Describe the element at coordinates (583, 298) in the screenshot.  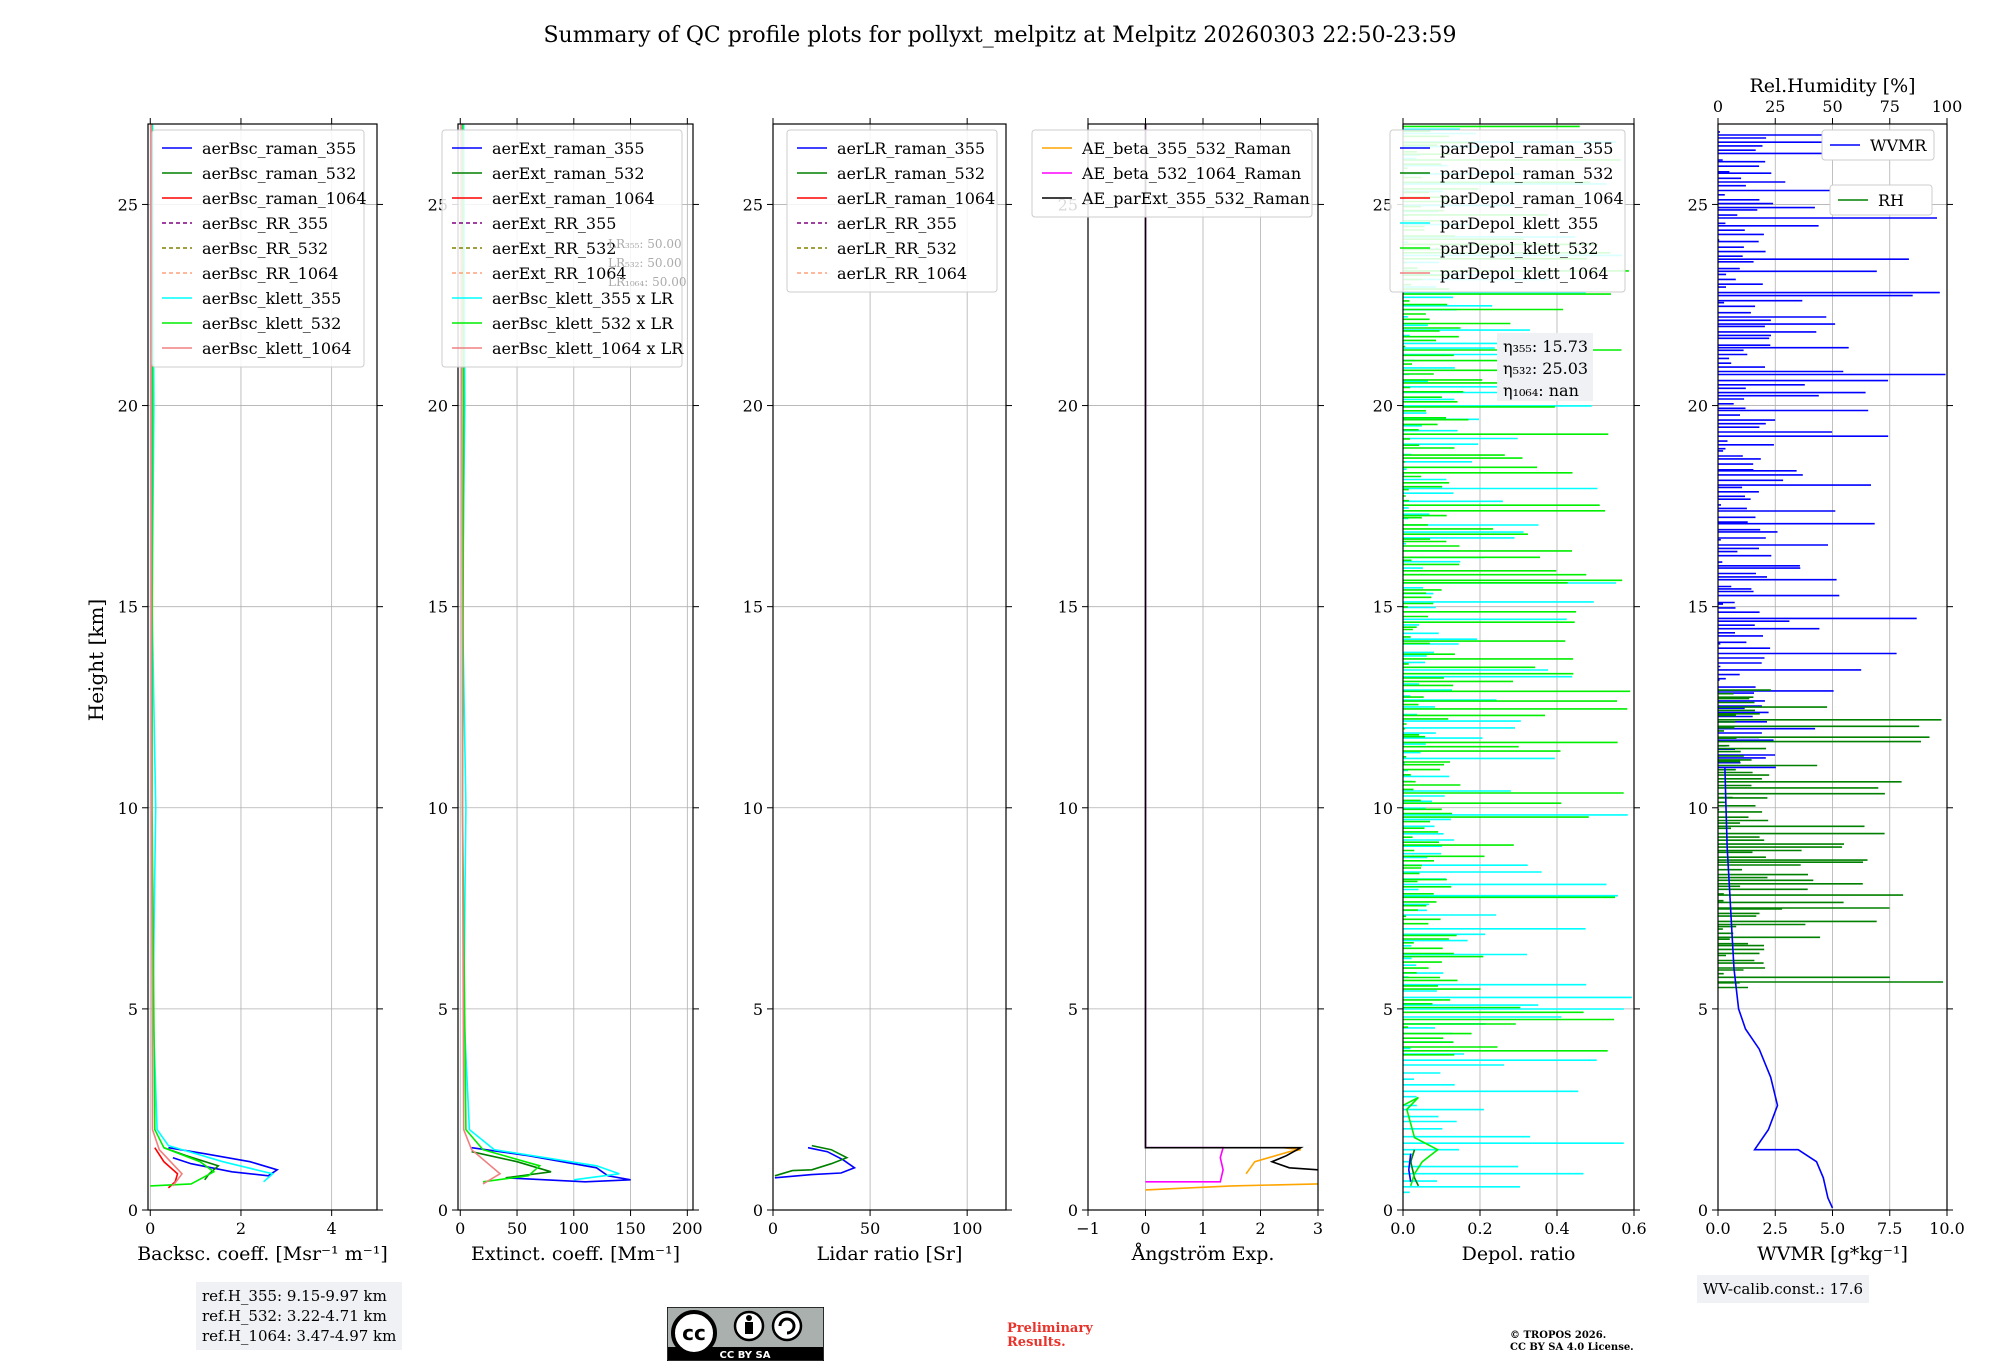
I see `legend-label: aerBsc_klett_355 x LR` at that location.